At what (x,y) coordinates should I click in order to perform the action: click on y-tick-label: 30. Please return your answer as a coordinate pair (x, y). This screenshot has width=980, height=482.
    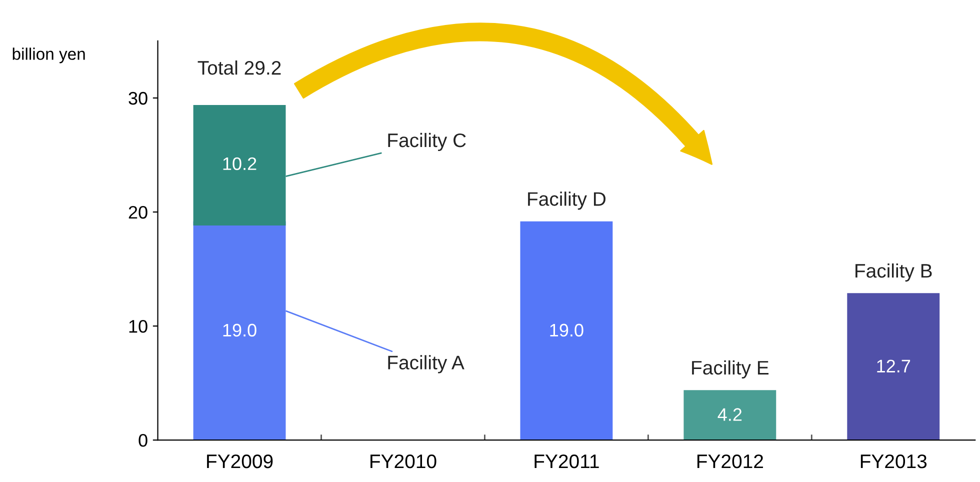
    Looking at the image, I should click on (138, 98).